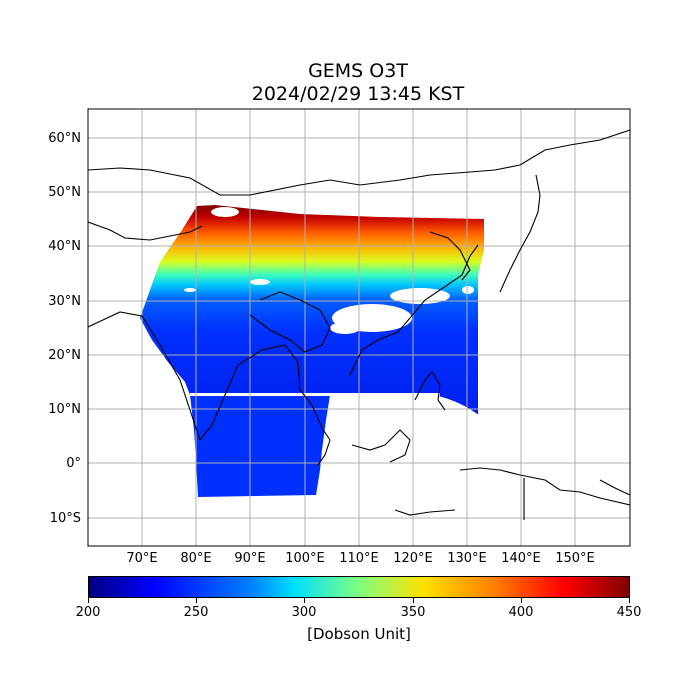 This screenshot has width=700, height=700. What do you see at coordinates (575, 558) in the screenshot?
I see `lon-tick: 150°E` at bounding box center [575, 558].